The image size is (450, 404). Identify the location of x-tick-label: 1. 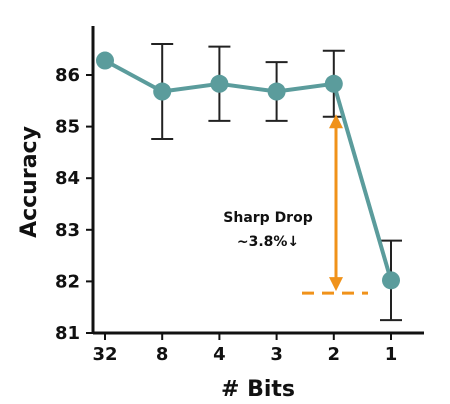
(391, 354).